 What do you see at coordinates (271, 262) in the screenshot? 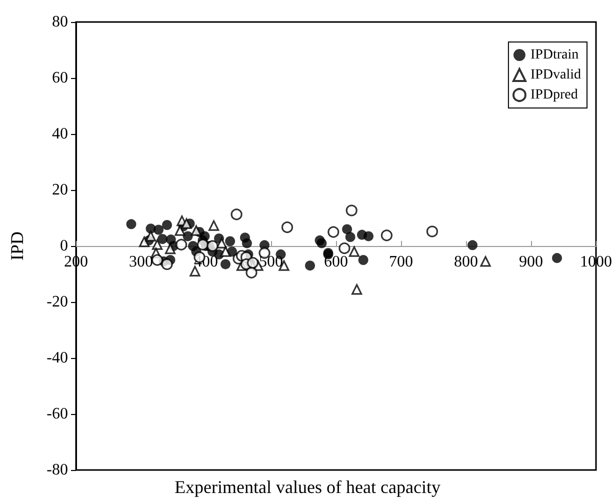
I see `x-tick-label: 500` at bounding box center [271, 262].